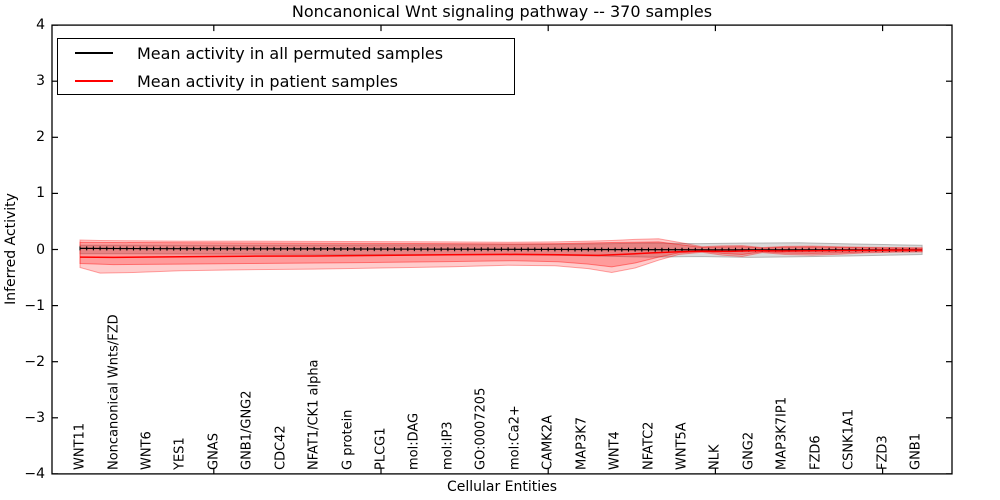 This screenshot has width=1000, height=500. I want to click on legend-label: Mean activity in all permuted samples, so click(290, 53).